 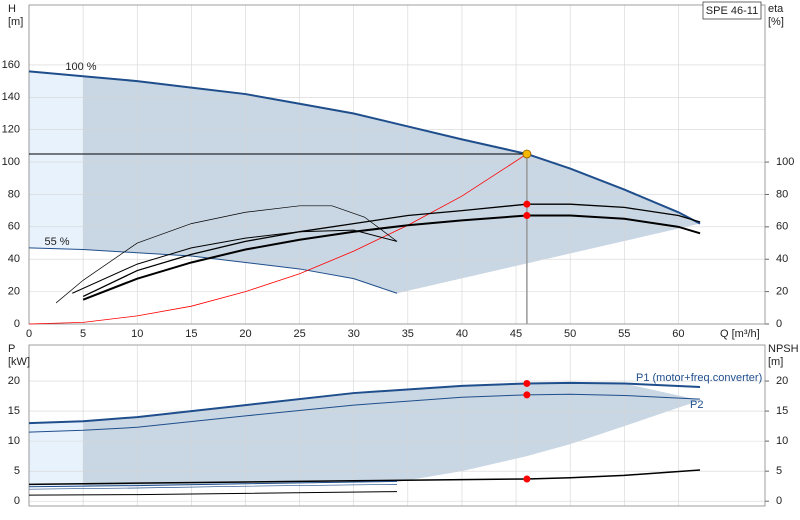 I want to click on y-axis-label: H, so click(x=12, y=9).